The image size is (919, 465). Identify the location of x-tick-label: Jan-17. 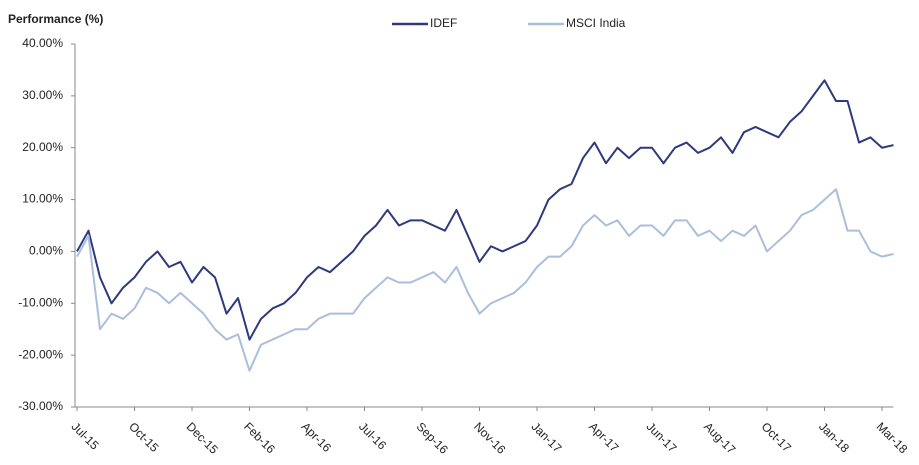
(547, 437).